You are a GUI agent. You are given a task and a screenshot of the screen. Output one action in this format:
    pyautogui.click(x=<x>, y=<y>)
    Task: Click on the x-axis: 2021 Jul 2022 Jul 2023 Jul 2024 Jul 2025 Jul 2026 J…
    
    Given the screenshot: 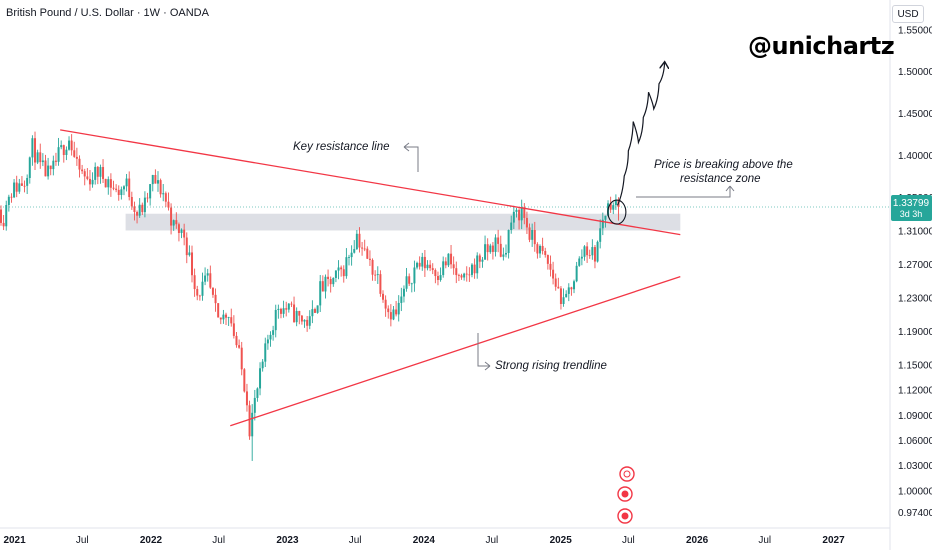 What is the action you would take?
    pyautogui.click(x=445, y=536)
    